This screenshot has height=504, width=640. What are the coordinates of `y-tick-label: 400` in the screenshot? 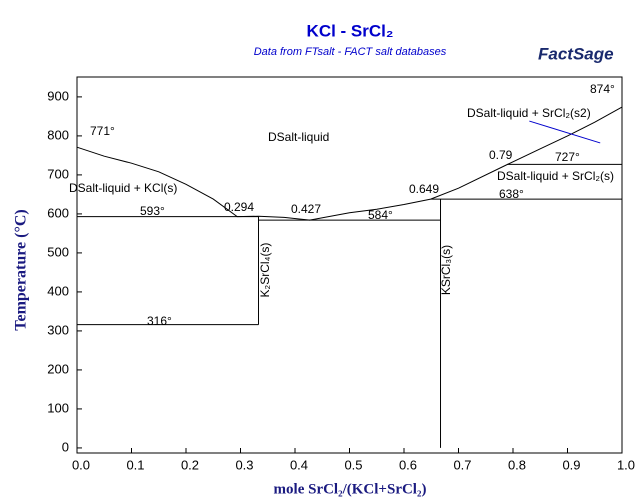 It's located at (58, 290).